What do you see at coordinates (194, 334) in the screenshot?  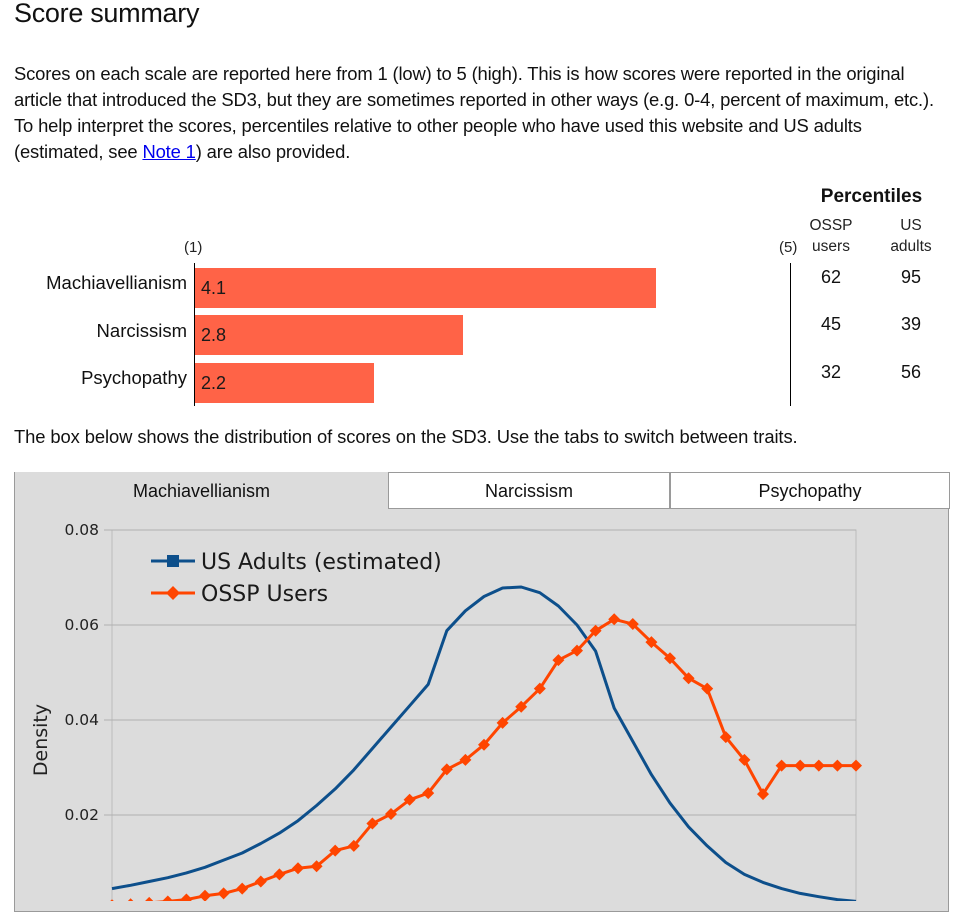 I see `score-axis-left` at bounding box center [194, 334].